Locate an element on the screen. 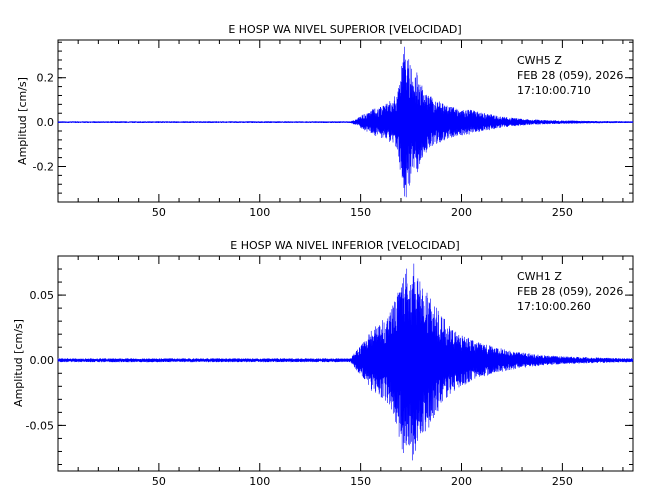  upper-x-tick-label: 50 is located at coordinates (159, 212).